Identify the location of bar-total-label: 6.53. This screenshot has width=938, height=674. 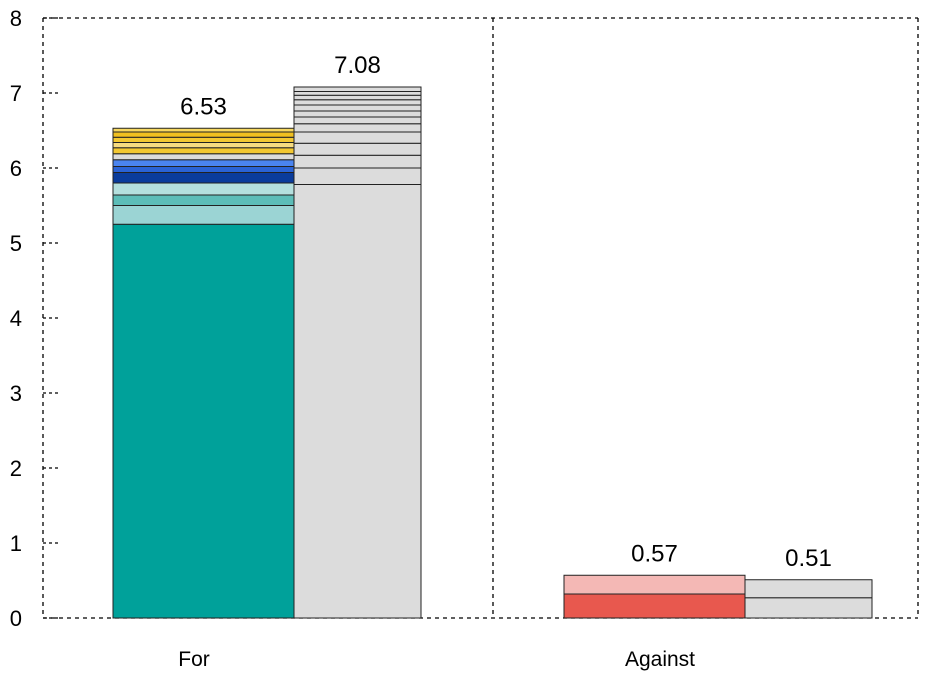
(203, 106).